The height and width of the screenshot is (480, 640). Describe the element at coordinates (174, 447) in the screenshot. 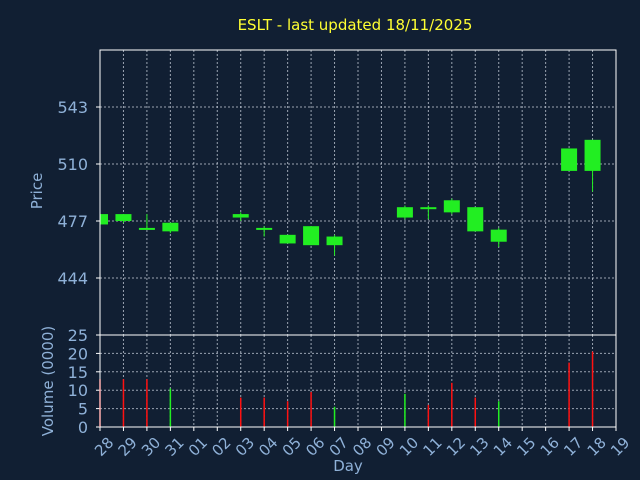

I see `x-tick-label: 31` at that location.